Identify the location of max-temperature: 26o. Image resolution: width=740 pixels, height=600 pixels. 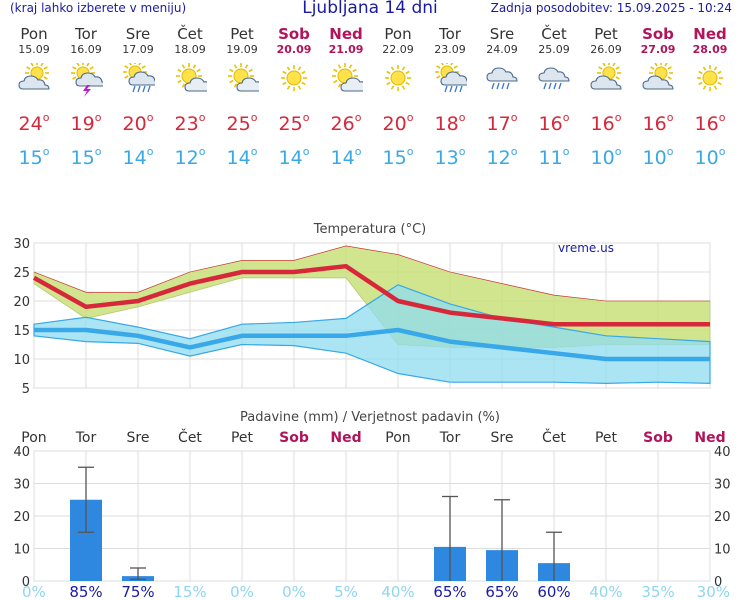
(346, 123).